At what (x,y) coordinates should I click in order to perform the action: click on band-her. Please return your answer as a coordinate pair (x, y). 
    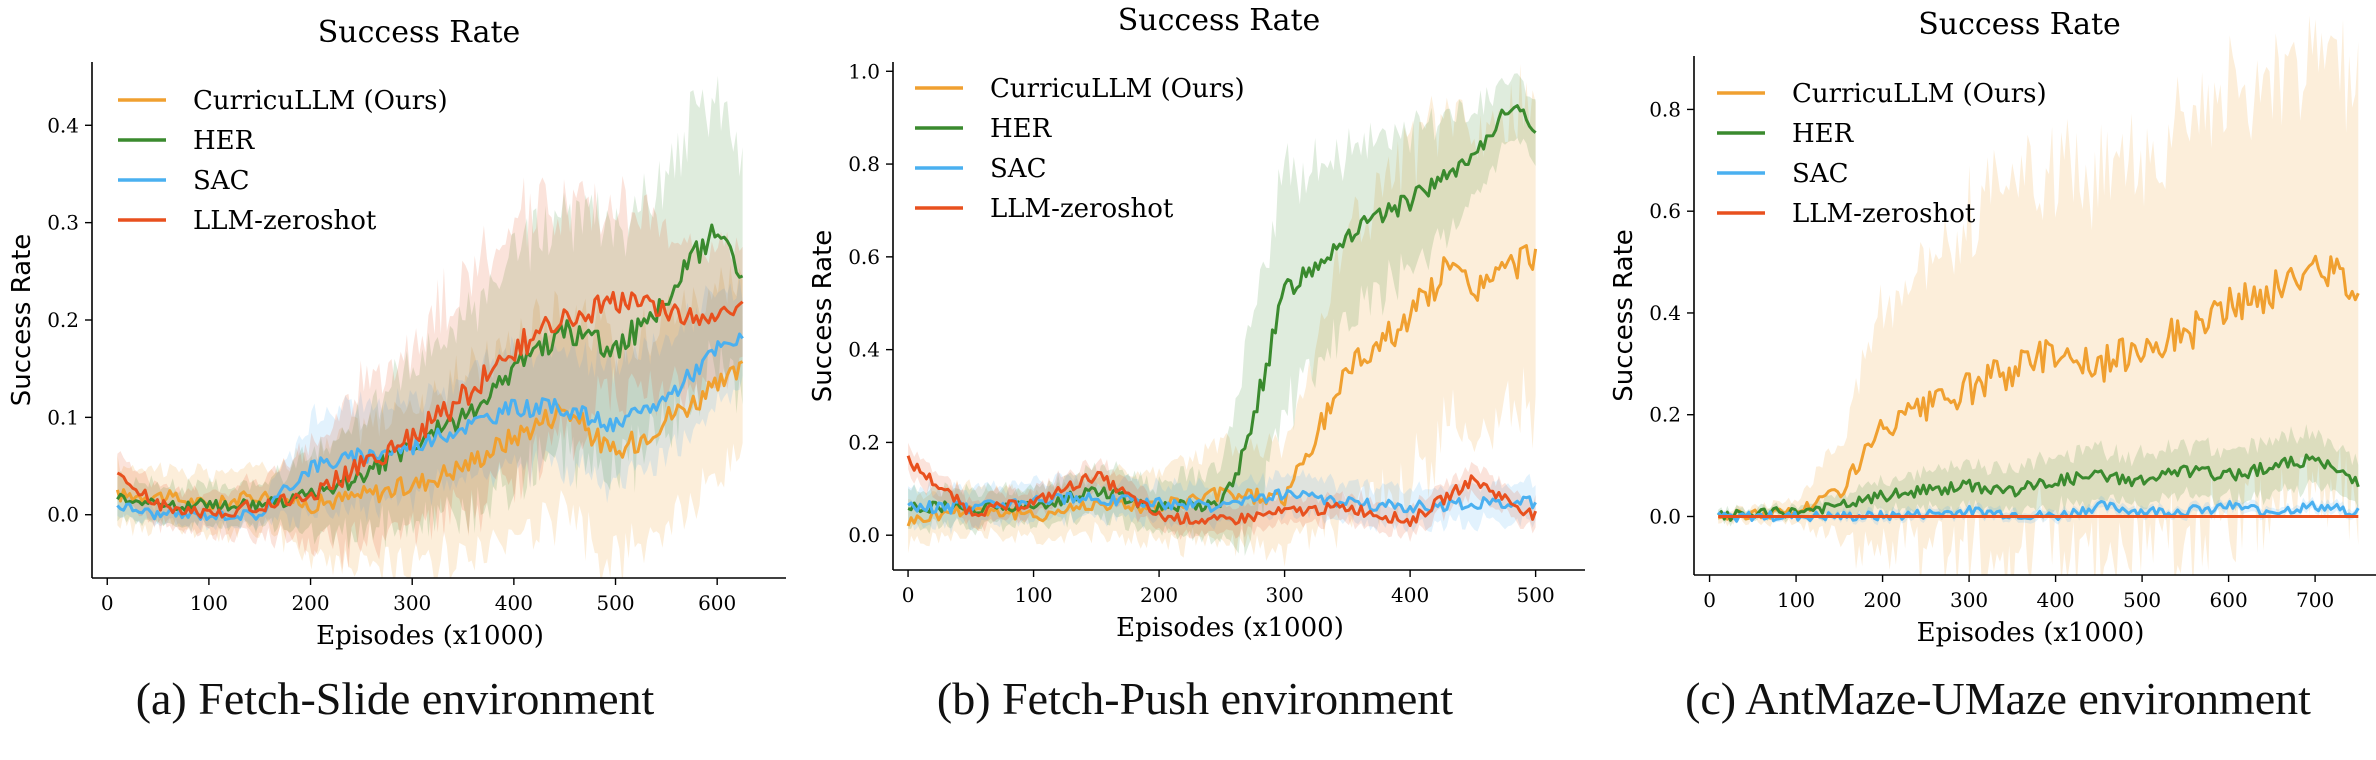
    Looking at the image, I should click on (2038, 475).